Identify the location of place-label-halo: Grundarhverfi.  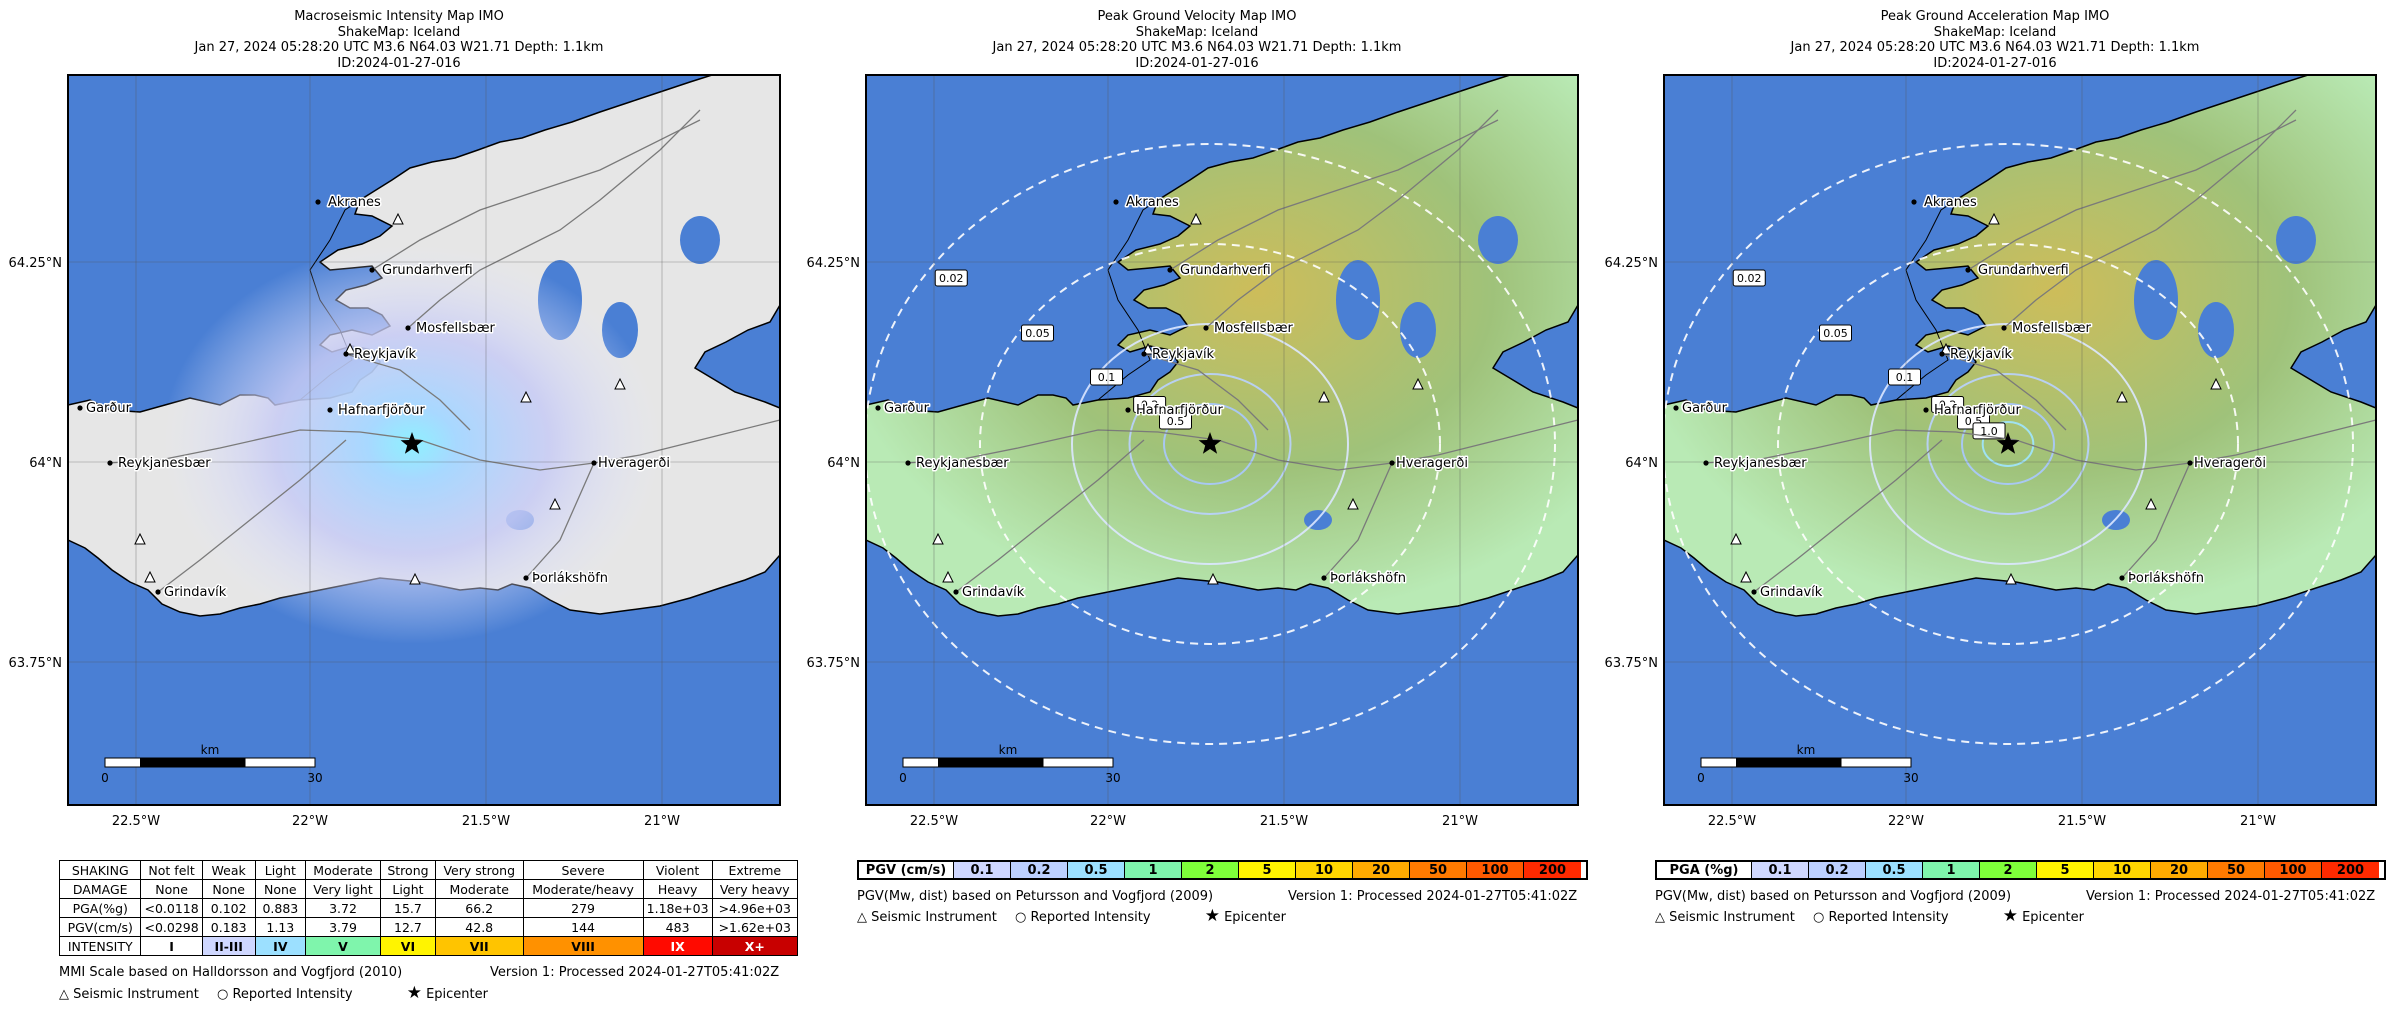
(427, 270).